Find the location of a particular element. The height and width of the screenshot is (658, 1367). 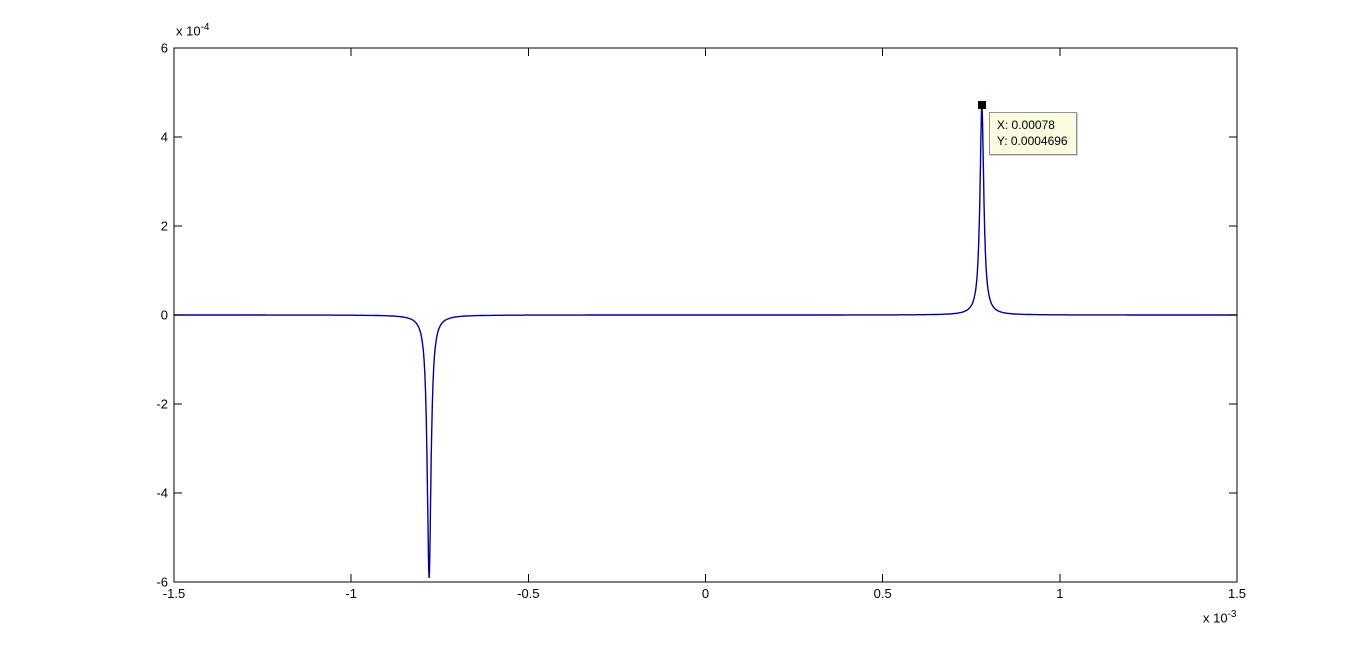

datatip-marker-square is located at coordinates (981, 105).